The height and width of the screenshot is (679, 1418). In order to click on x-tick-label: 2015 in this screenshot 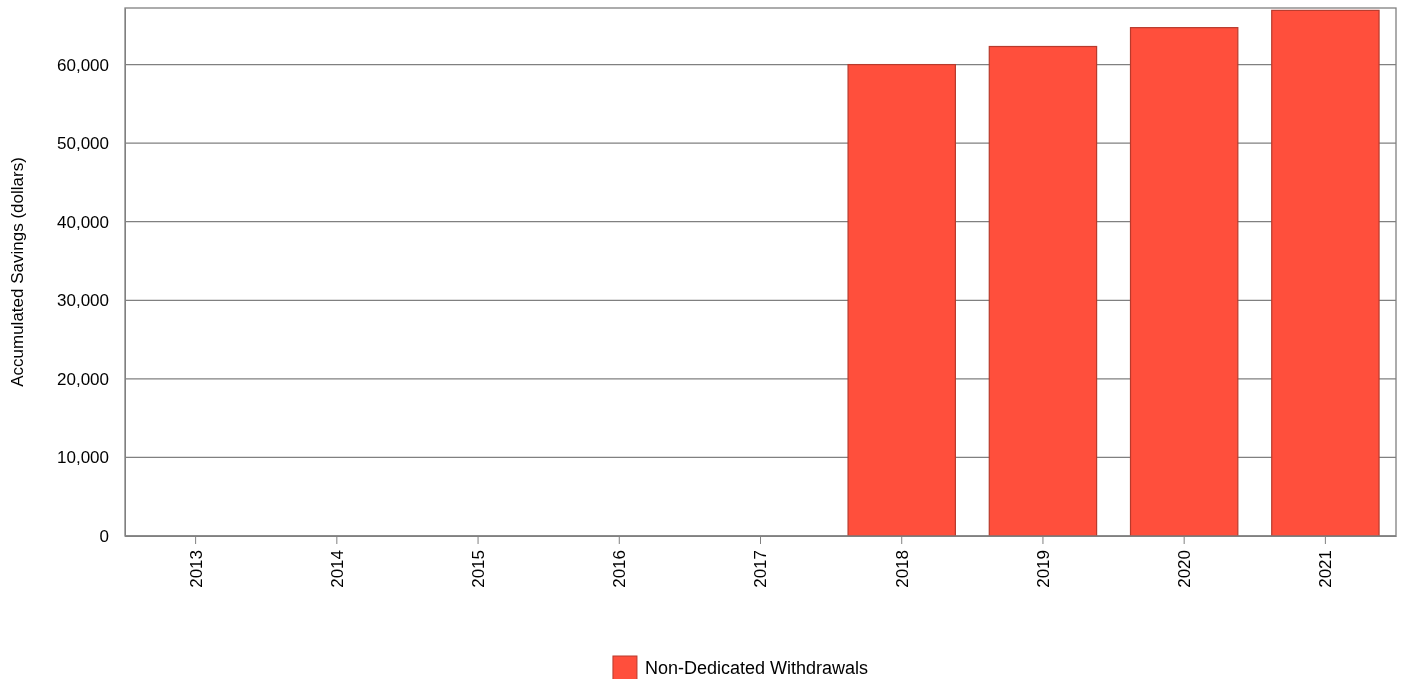, I will do `click(479, 569)`.